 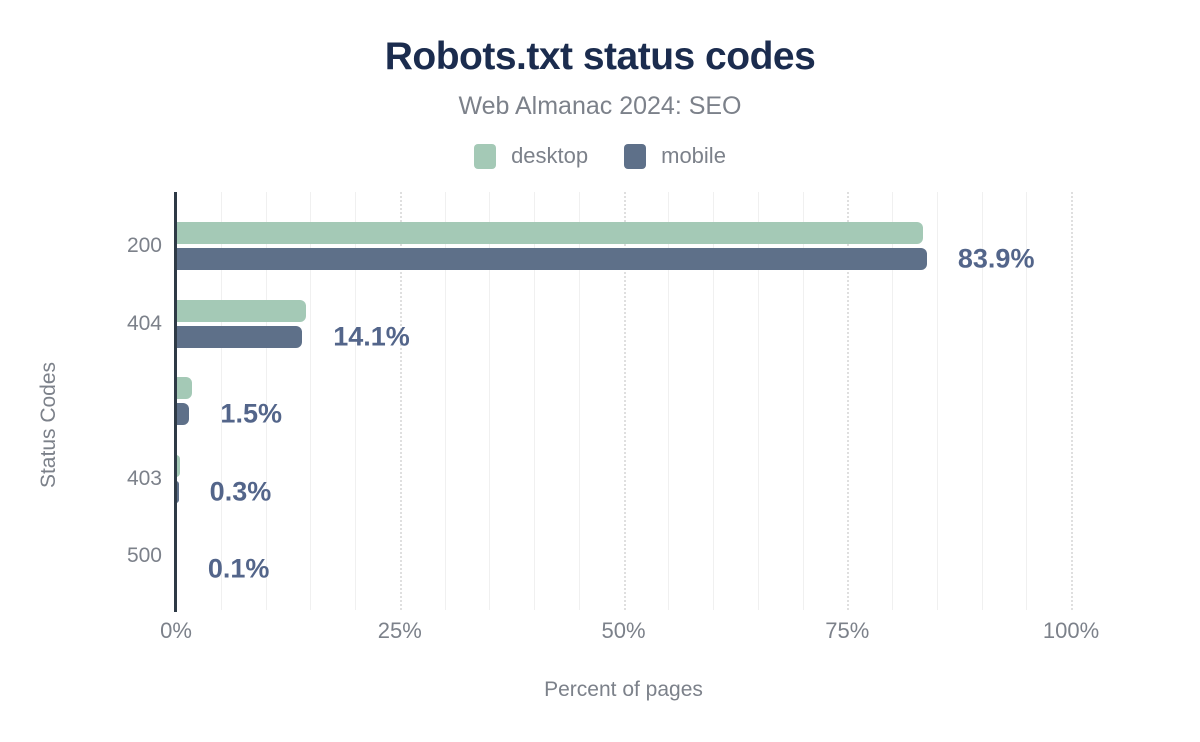 What do you see at coordinates (144, 245) in the screenshot?
I see `category-label-200: 200` at bounding box center [144, 245].